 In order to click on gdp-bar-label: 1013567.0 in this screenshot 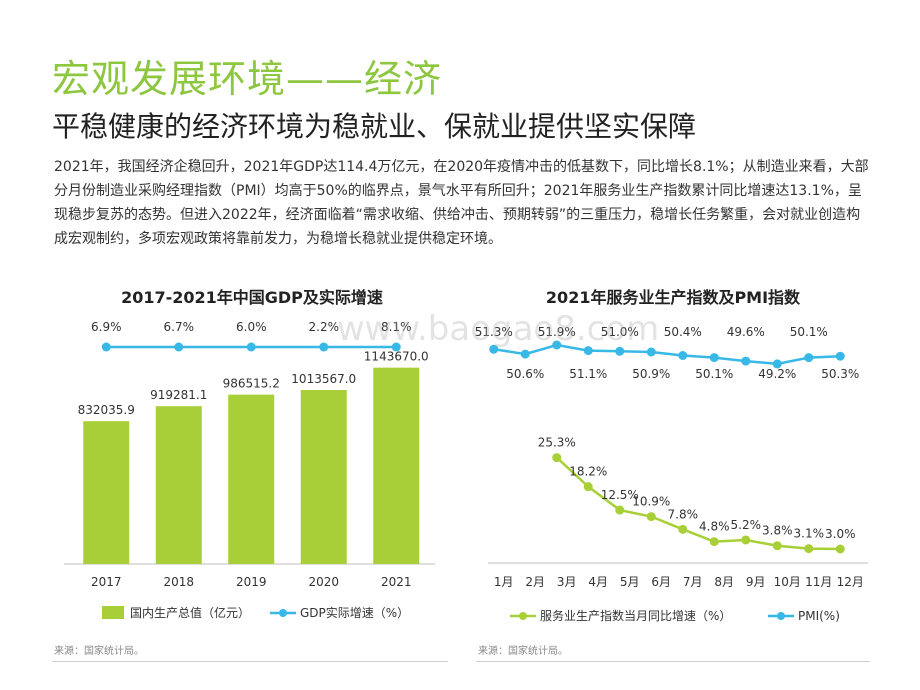, I will do `click(323, 379)`.